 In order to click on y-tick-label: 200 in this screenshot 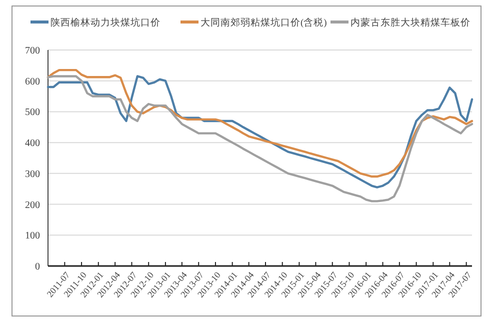, I will do `click(32, 205)`.